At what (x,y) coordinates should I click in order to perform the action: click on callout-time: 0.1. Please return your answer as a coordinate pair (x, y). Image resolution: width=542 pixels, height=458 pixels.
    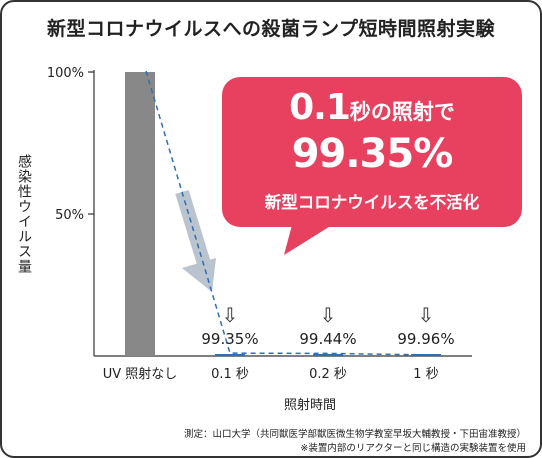
    Looking at the image, I should click on (320, 107).